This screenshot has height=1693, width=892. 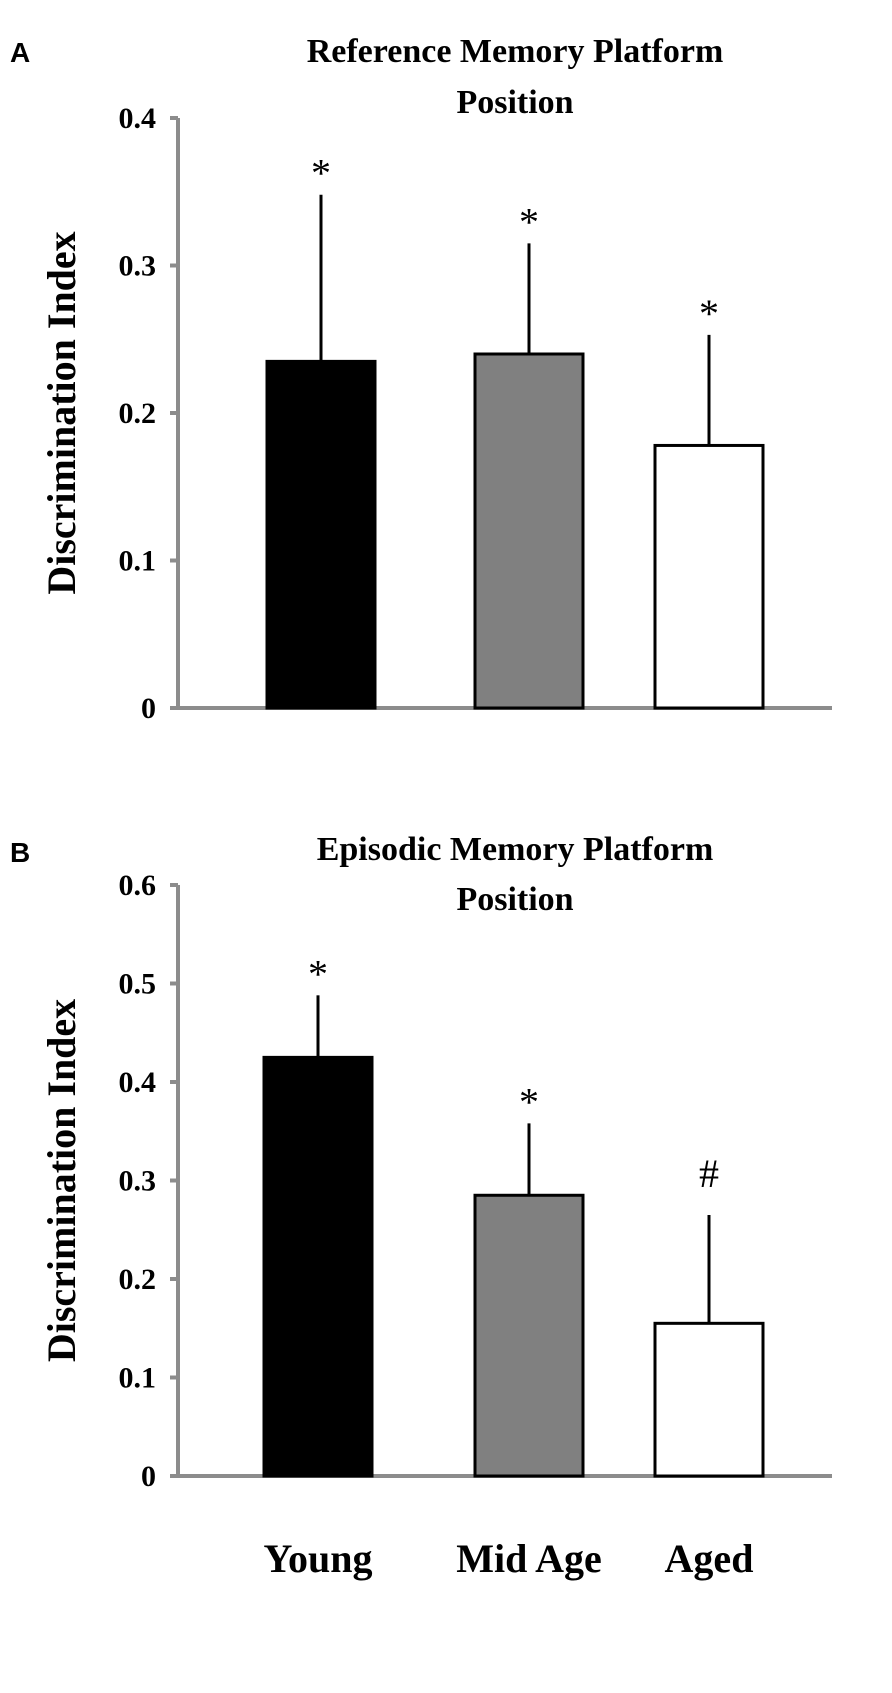 I want to click on y-tick-label: 0.5, so click(x=138, y=984).